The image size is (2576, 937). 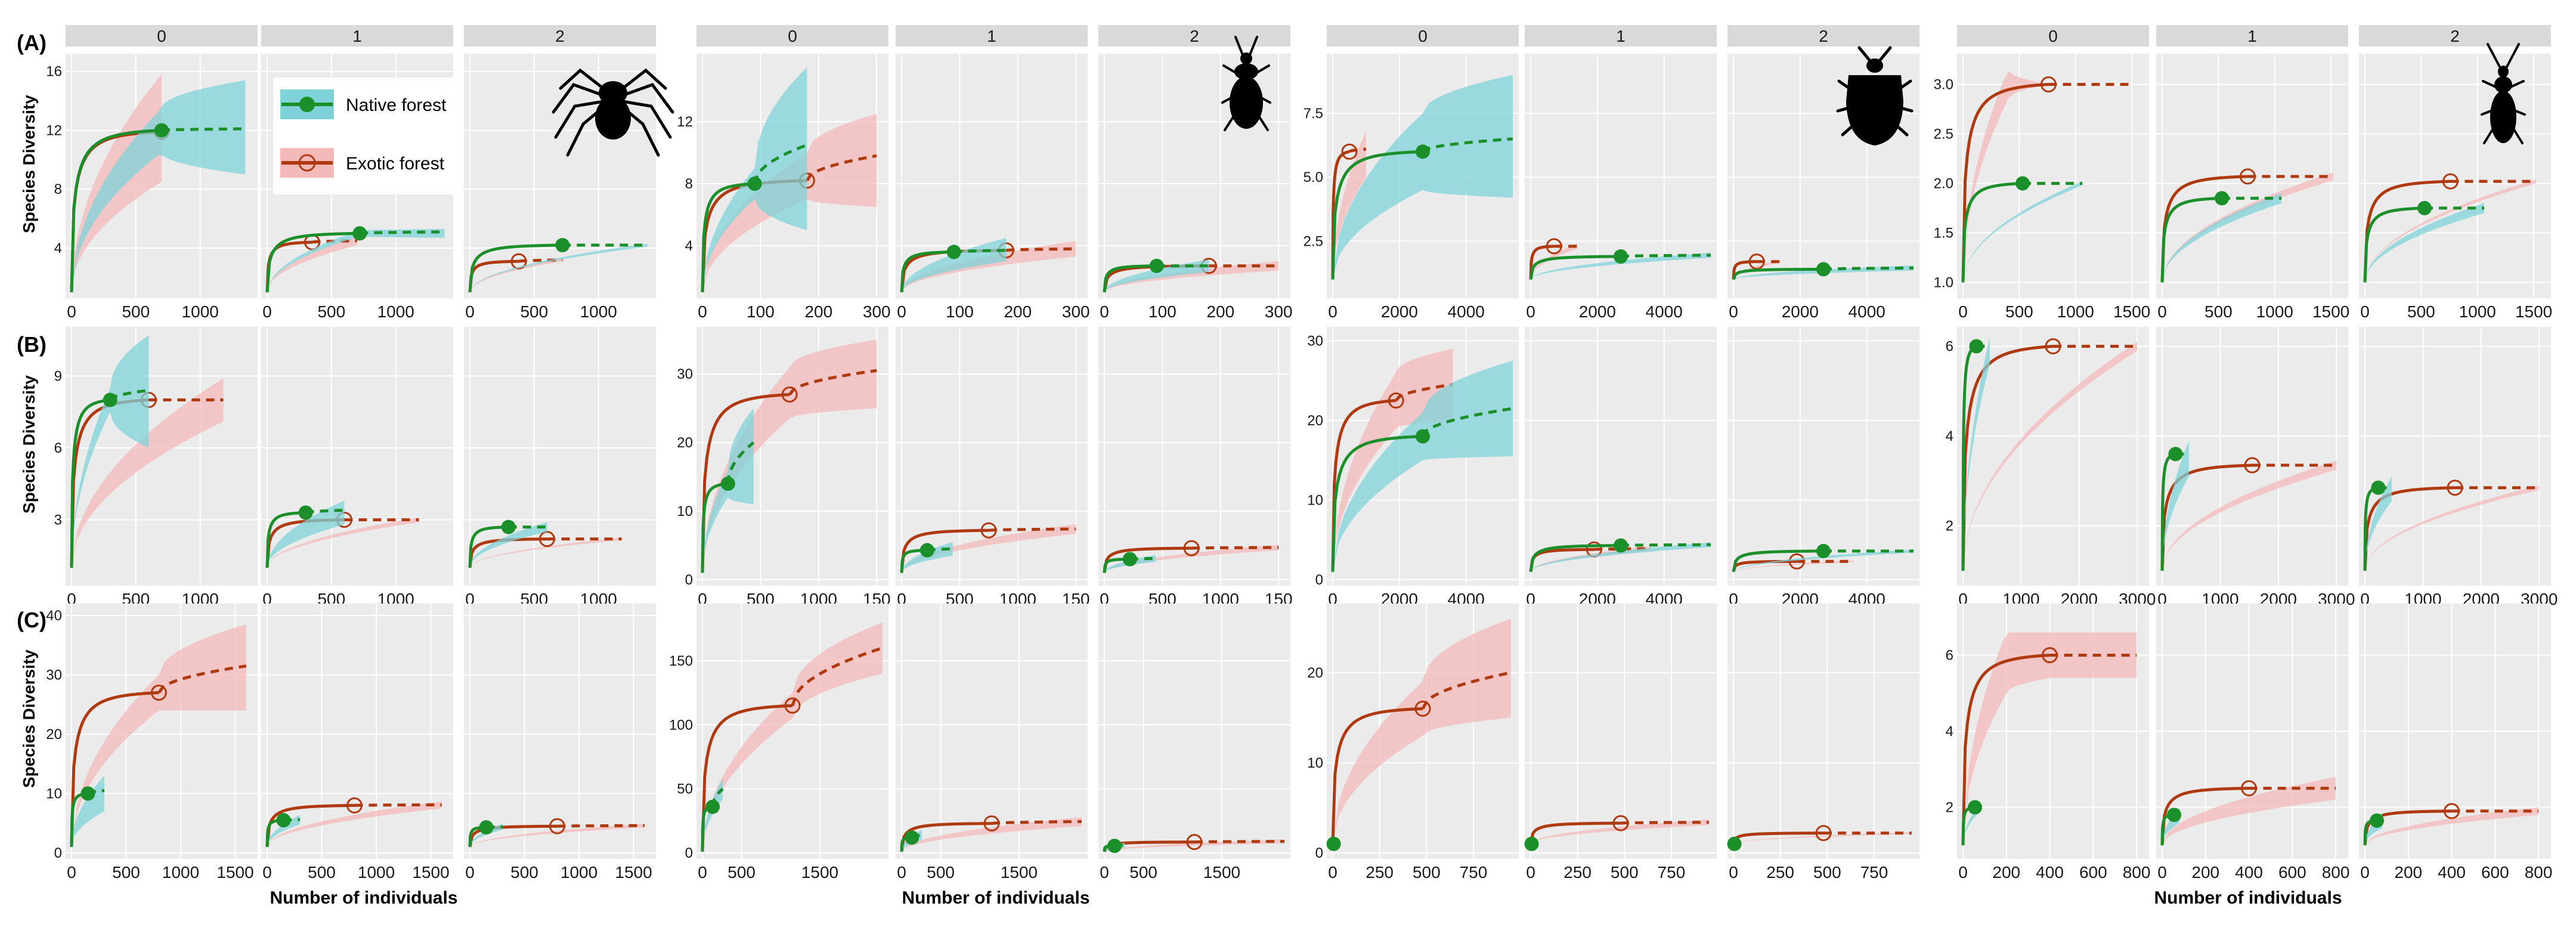 What do you see at coordinates (397, 105) in the screenshot?
I see `legend-label-native: Native forest` at bounding box center [397, 105].